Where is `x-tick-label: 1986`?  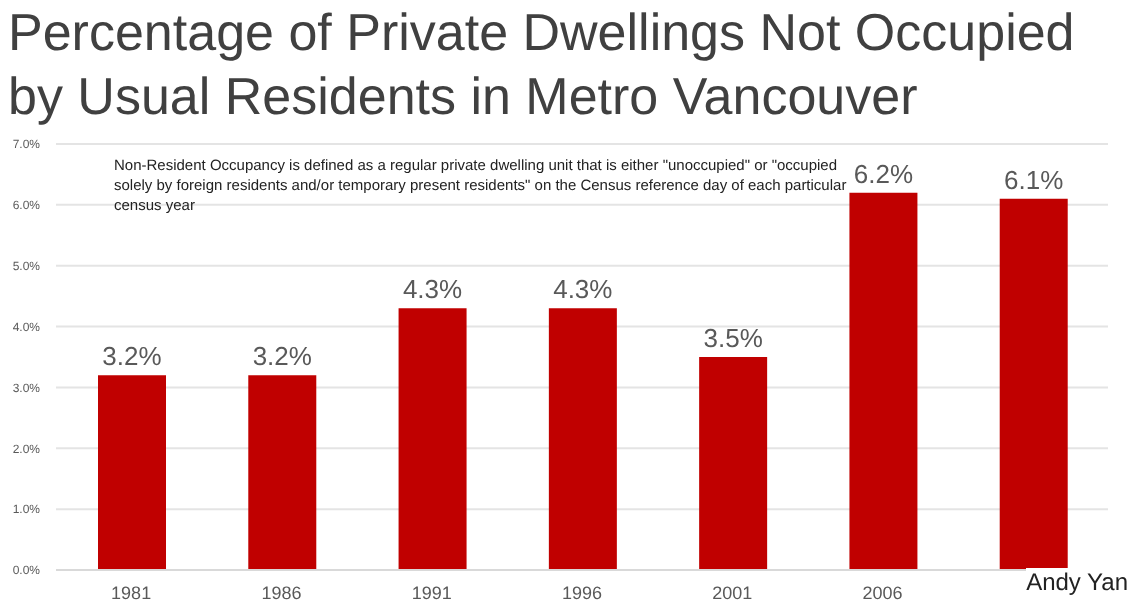 x-tick-label: 1986 is located at coordinates (281, 592).